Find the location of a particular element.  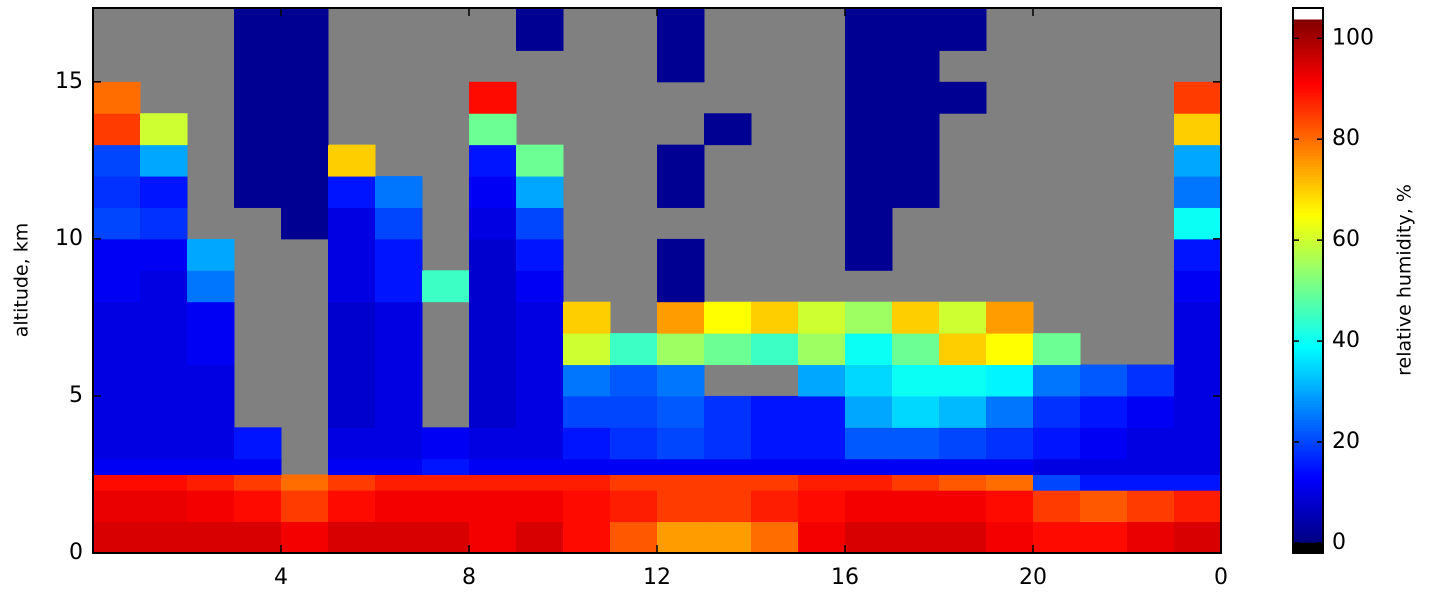

colorbar-tick-label: 0 is located at coordinates (1339, 542).